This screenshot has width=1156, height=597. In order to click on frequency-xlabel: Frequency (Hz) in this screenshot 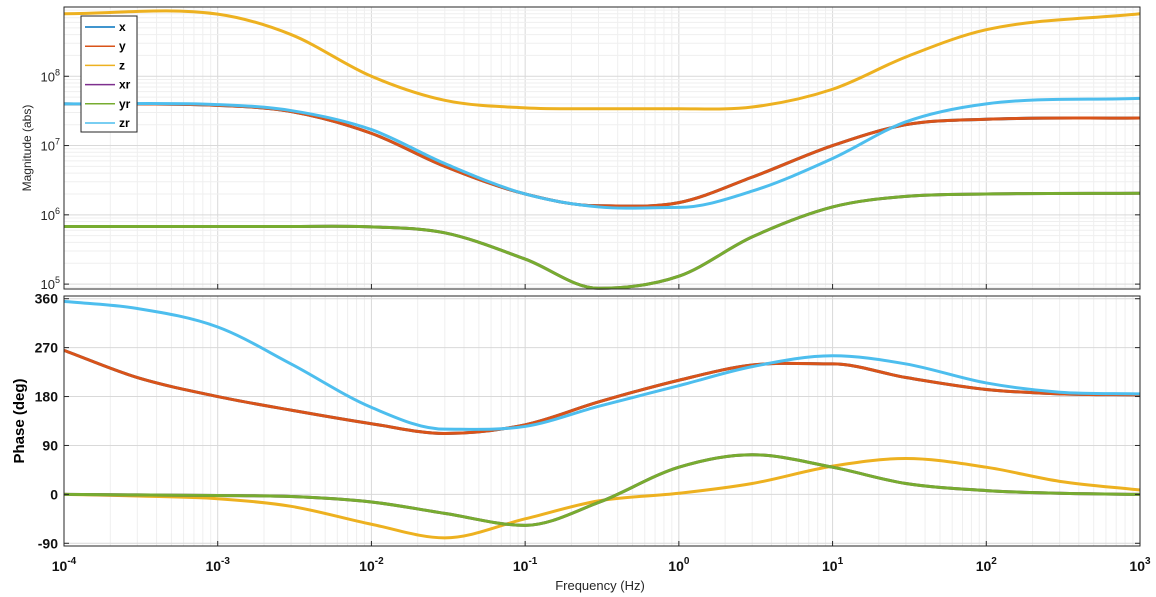, I will do `click(600, 585)`.